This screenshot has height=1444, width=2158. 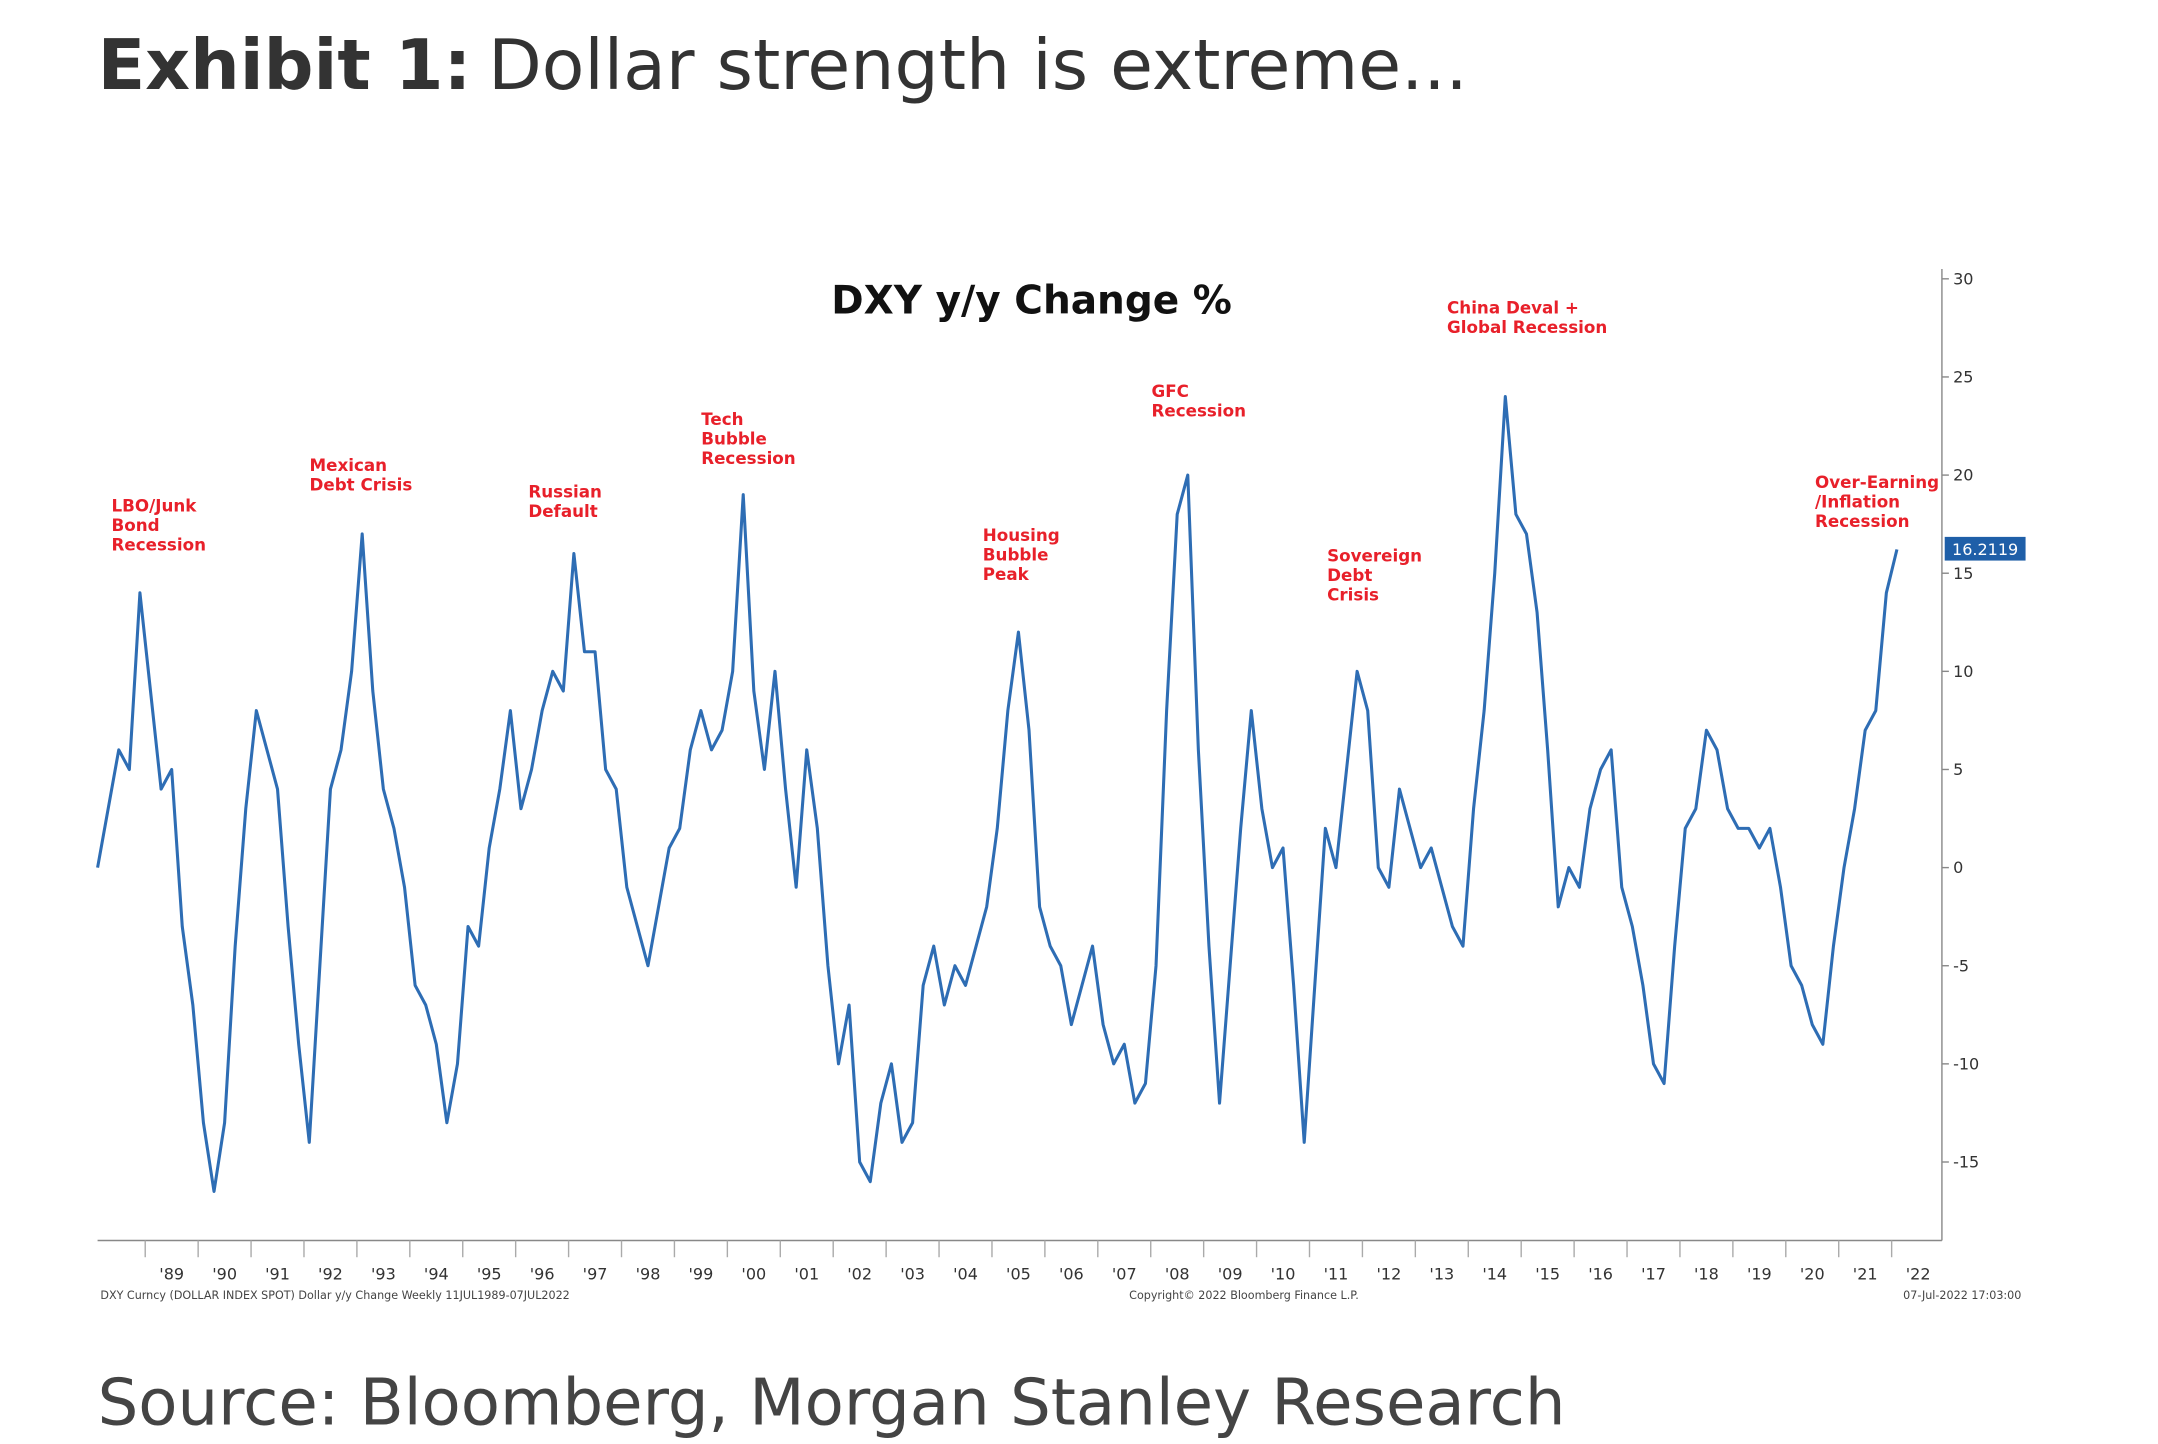 I want to click on annotation: Crisis, so click(x=1353, y=595).